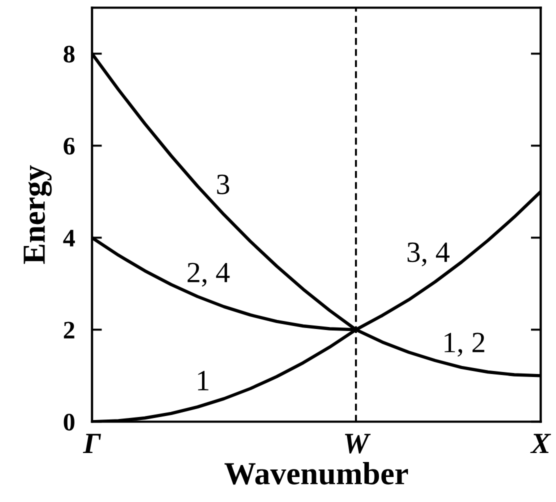 This screenshot has height=502, width=556. Describe the element at coordinates (203, 380) in the screenshot. I see `annotation: 1` at that location.